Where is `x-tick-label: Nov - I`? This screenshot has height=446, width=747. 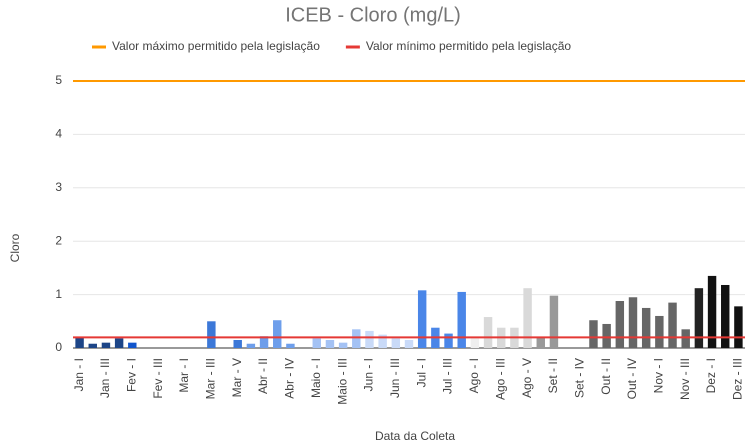
x-tick-label: Nov - I is located at coordinates (659, 375).